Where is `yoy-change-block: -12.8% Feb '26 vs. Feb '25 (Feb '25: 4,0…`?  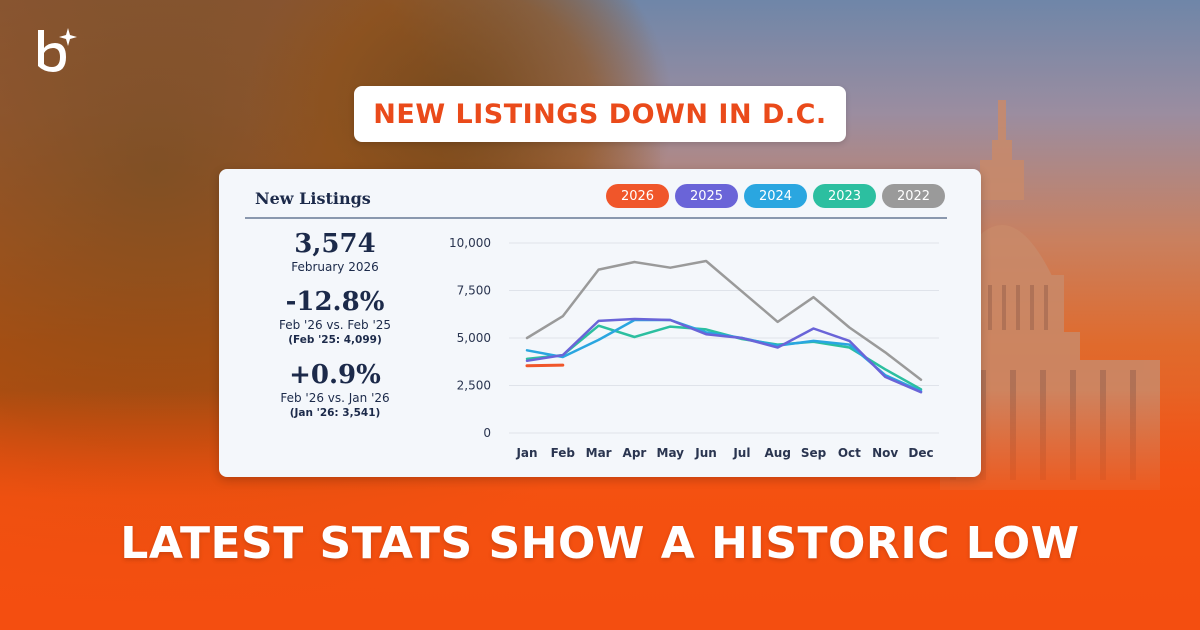 yoy-change-block: -12.8% Feb '26 vs. Feb '25 (Feb '25: 4,0… is located at coordinates (335, 317).